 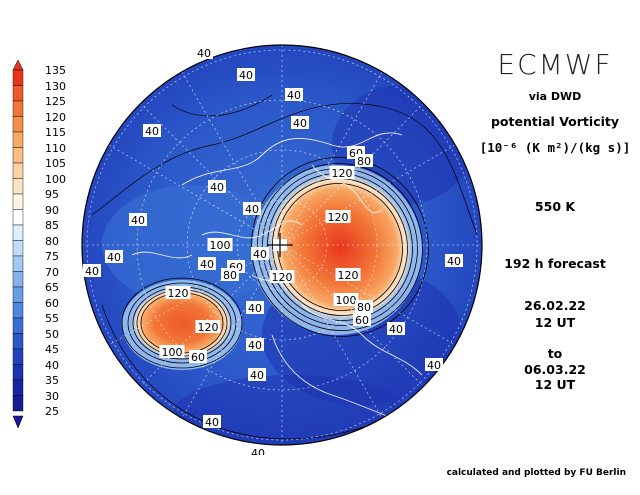 I want to click on model-title: ECMWF, so click(x=555, y=64).